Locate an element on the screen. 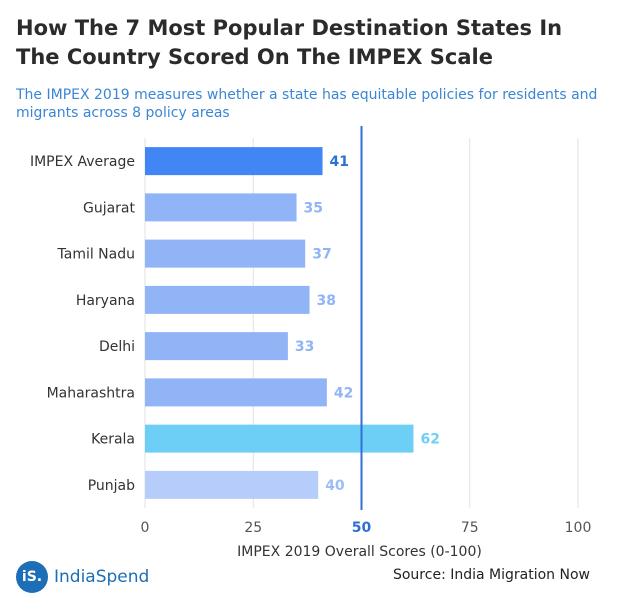 The width and height of the screenshot is (620, 610). bar-punjab is located at coordinates (232, 484).